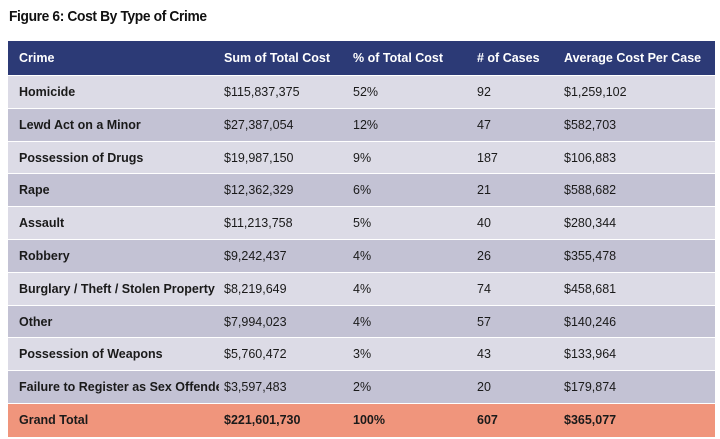  What do you see at coordinates (42, 223) in the screenshot?
I see `crime-cell: Assault` at bounding box center [42, 223].